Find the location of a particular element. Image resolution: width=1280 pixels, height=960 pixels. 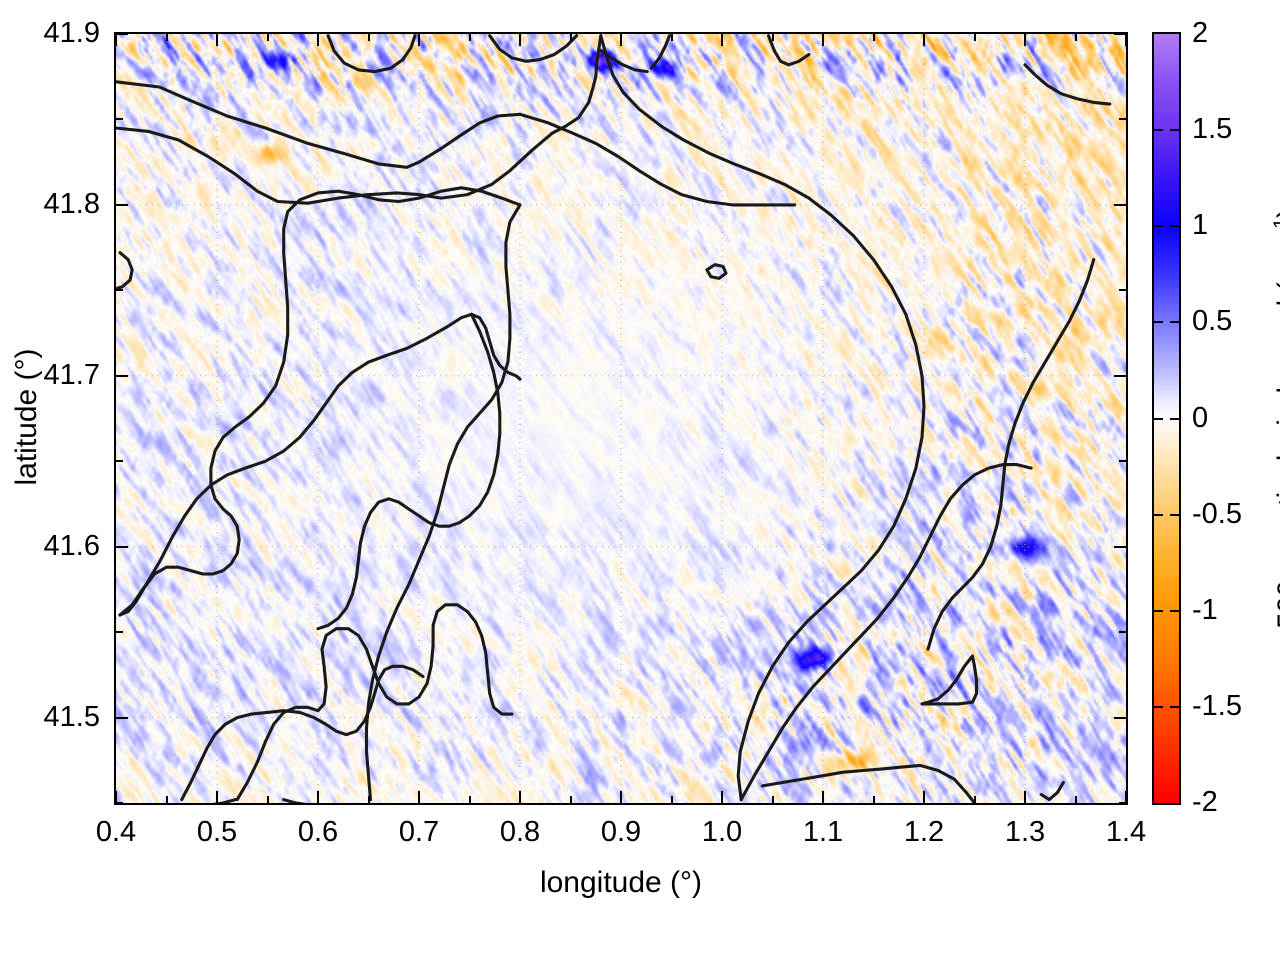

x-tick-label: 0.7 is located at coordinates (419, 832).